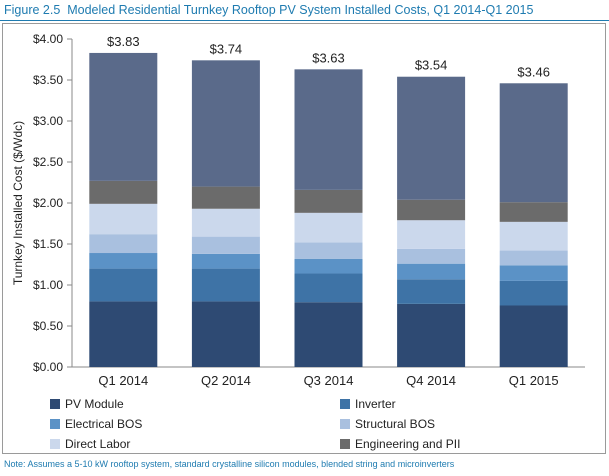  I want to click on y-tick-label: $1.50, so click(48, 244).